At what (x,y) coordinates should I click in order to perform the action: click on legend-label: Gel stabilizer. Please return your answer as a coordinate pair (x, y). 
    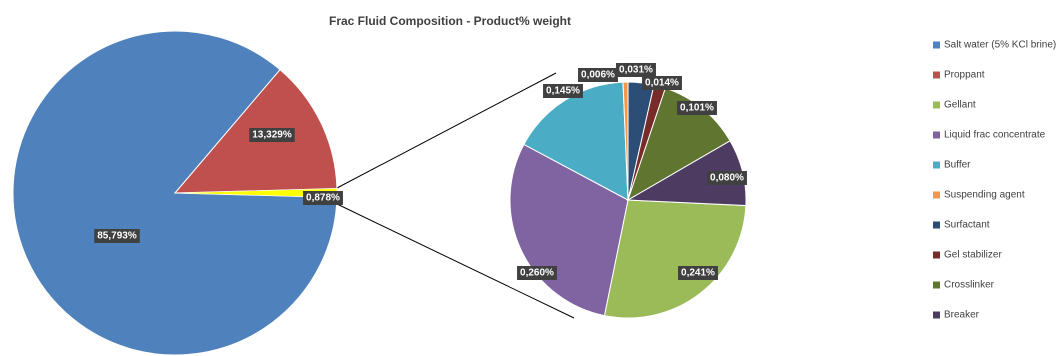
    Looking at the image, I should click on (973, 255).